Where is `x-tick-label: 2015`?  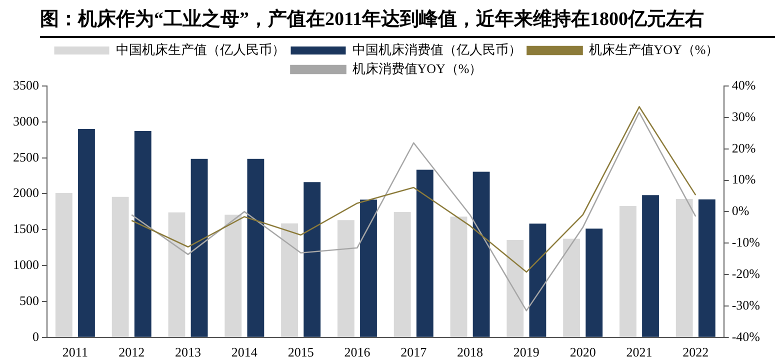
x-tick-label: 2015 is located at coordinates (301, 352).